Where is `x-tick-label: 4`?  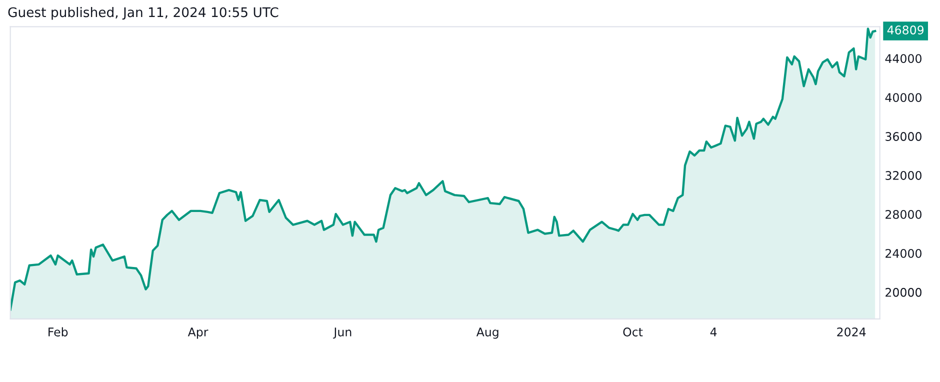 x-tick-label: 4 is located at coordinates (713, 332).